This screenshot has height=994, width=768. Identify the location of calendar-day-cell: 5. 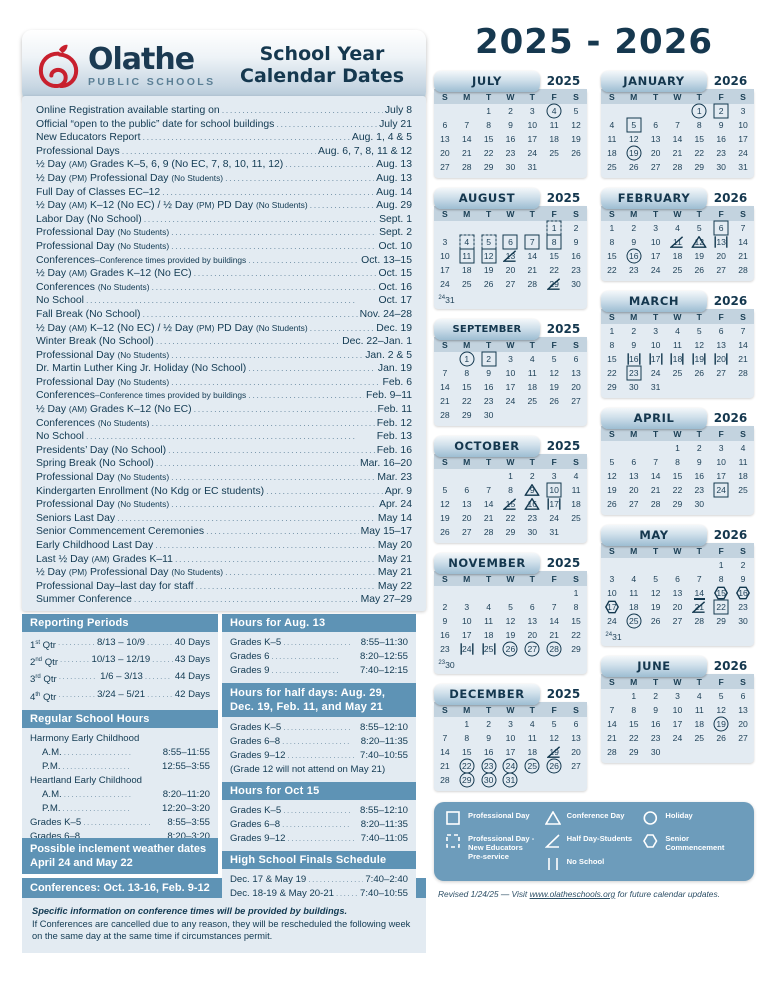
(612, 462).